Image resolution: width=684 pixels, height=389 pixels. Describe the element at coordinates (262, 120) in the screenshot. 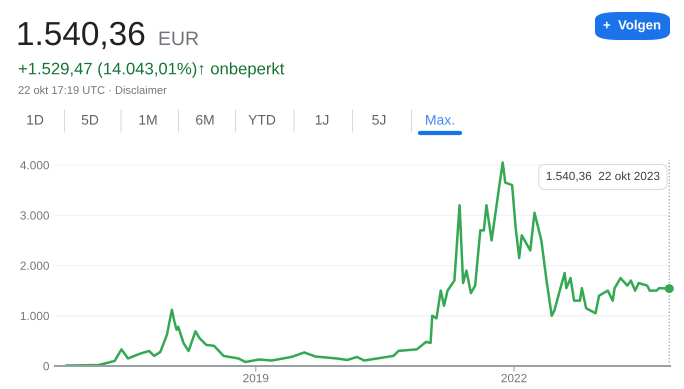

I see `text: YTD` at that location.